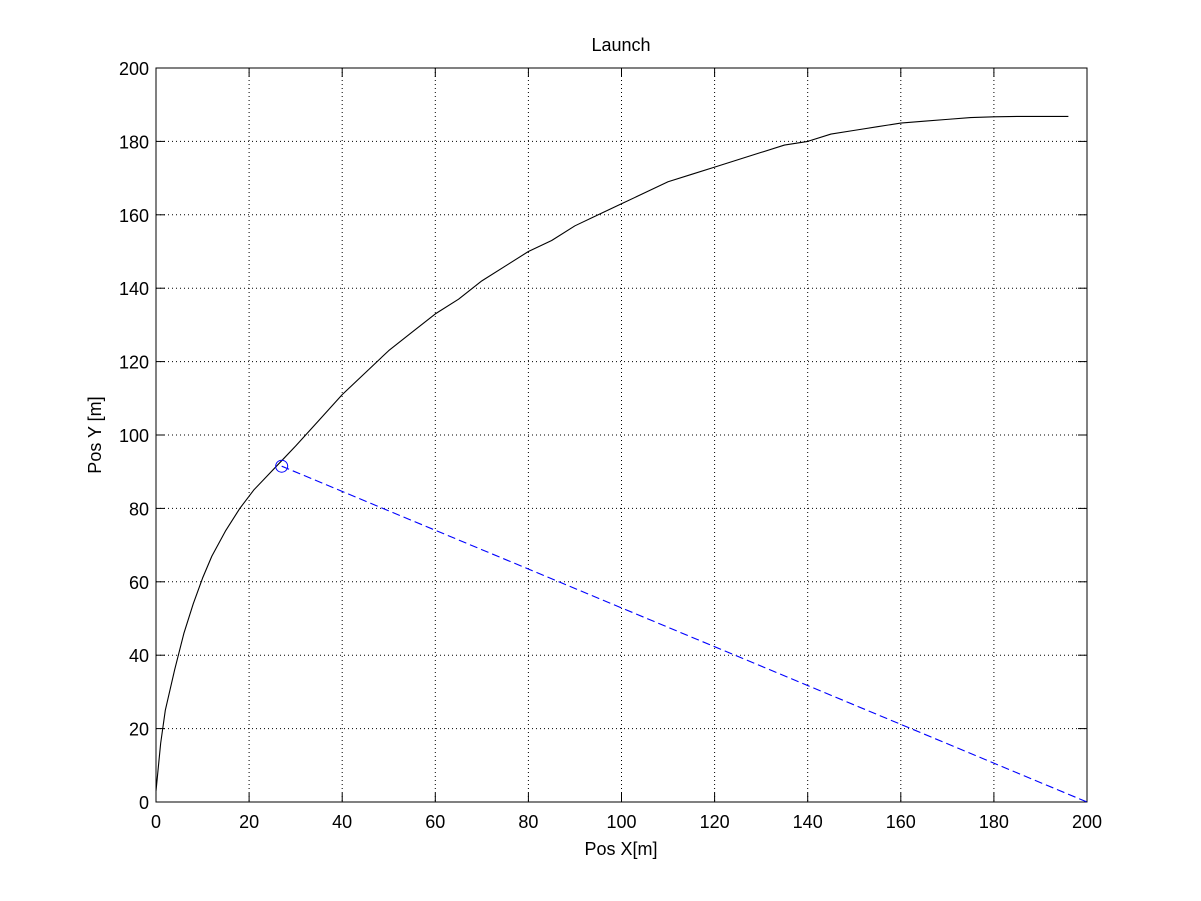 The height and width of the screenshot is (901, 1201). I want to click on y-tick-label: 100, so click(134, 436).